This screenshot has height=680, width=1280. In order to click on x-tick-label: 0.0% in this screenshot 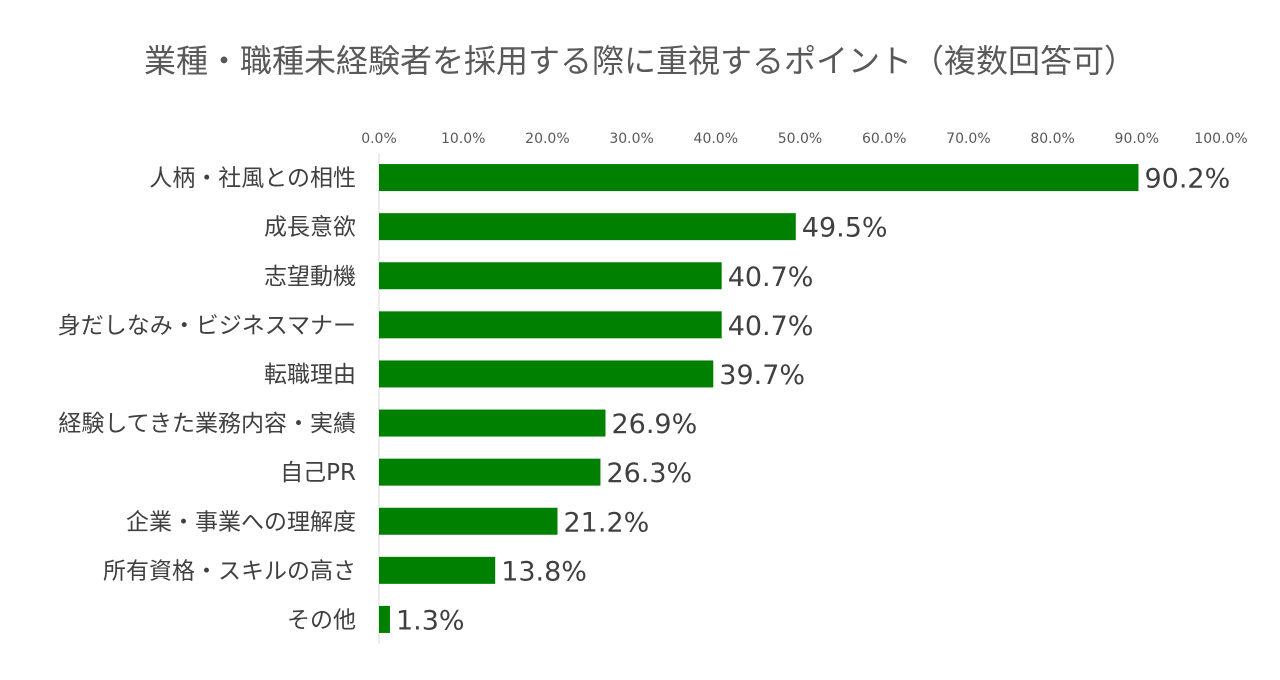, I will do `click(379, 139)`.